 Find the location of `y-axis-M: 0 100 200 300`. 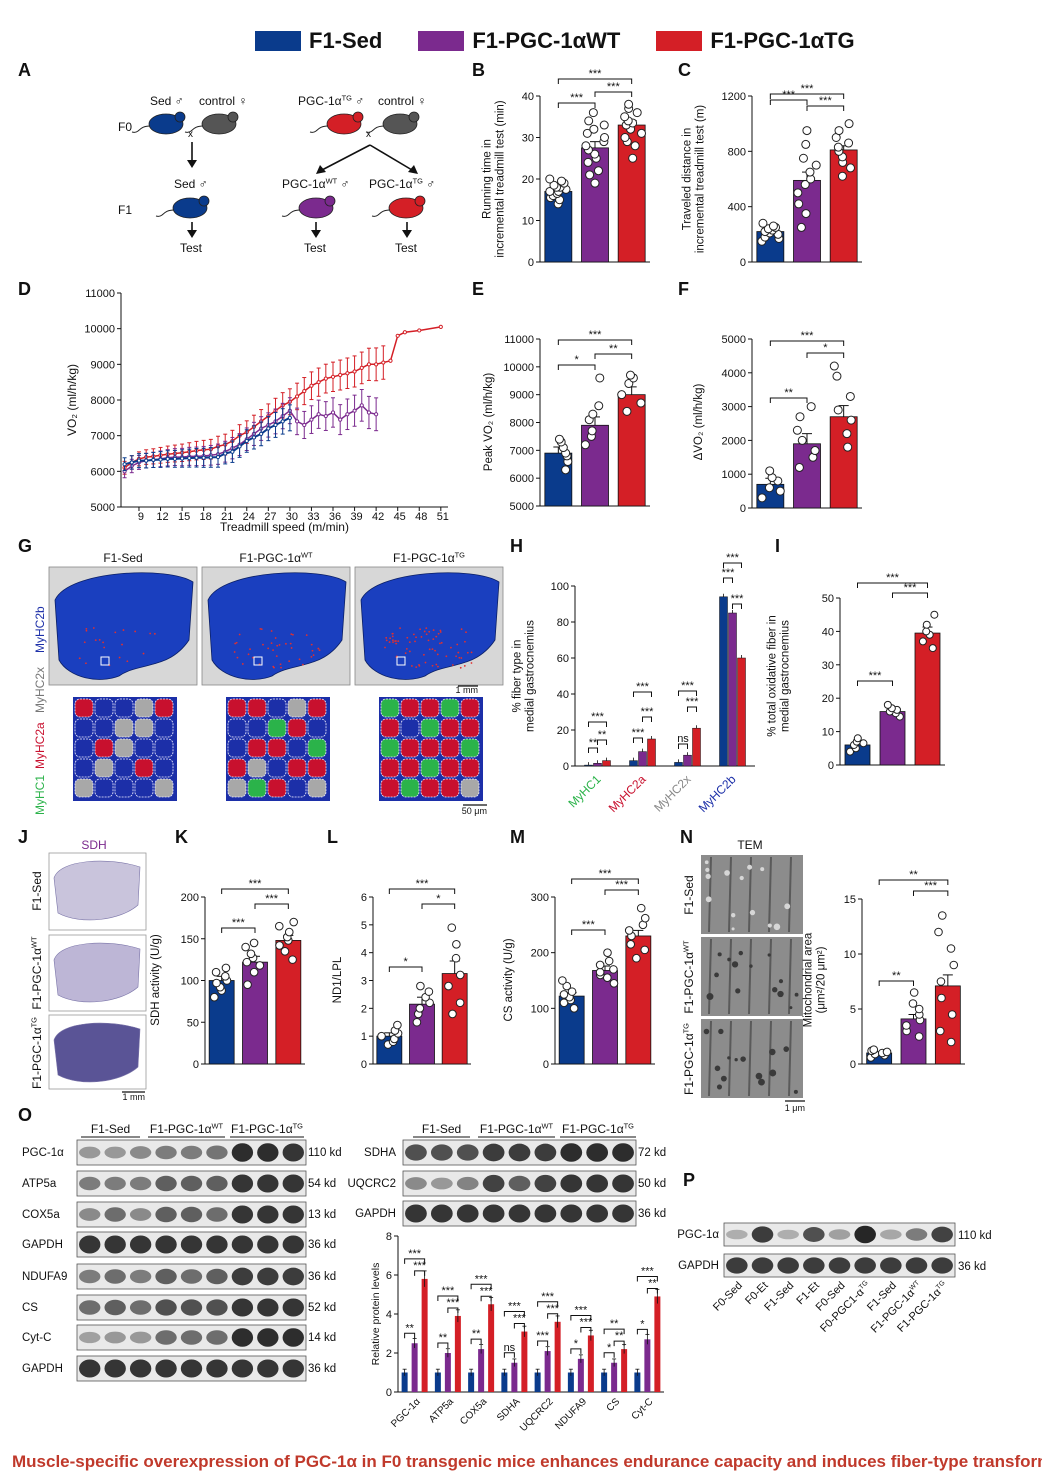

y-axis-M: 0 100 200 300 is located at coordinates (543, 981).